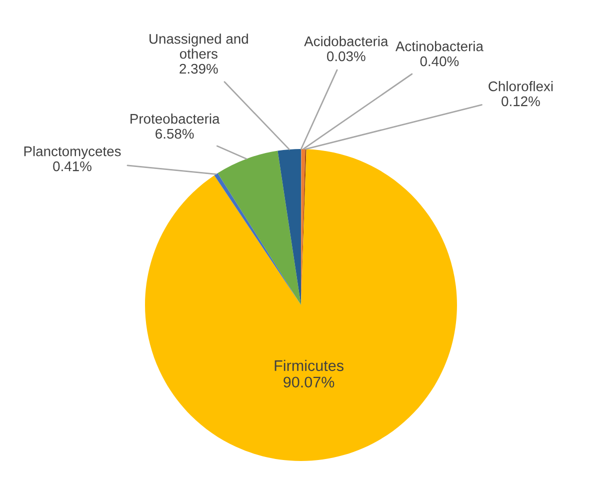  I want to click on data-label: 0.41%, so click(72, 166).